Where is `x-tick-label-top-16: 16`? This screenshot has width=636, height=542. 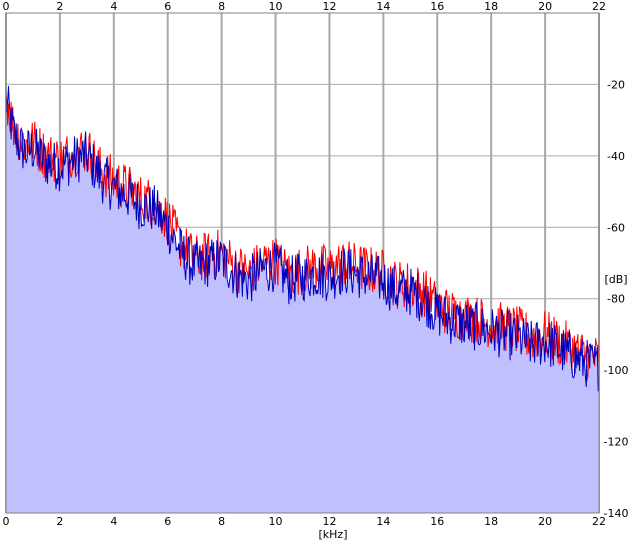 x-tick-label-top-16: 16 is located at coordinates (437, 6).